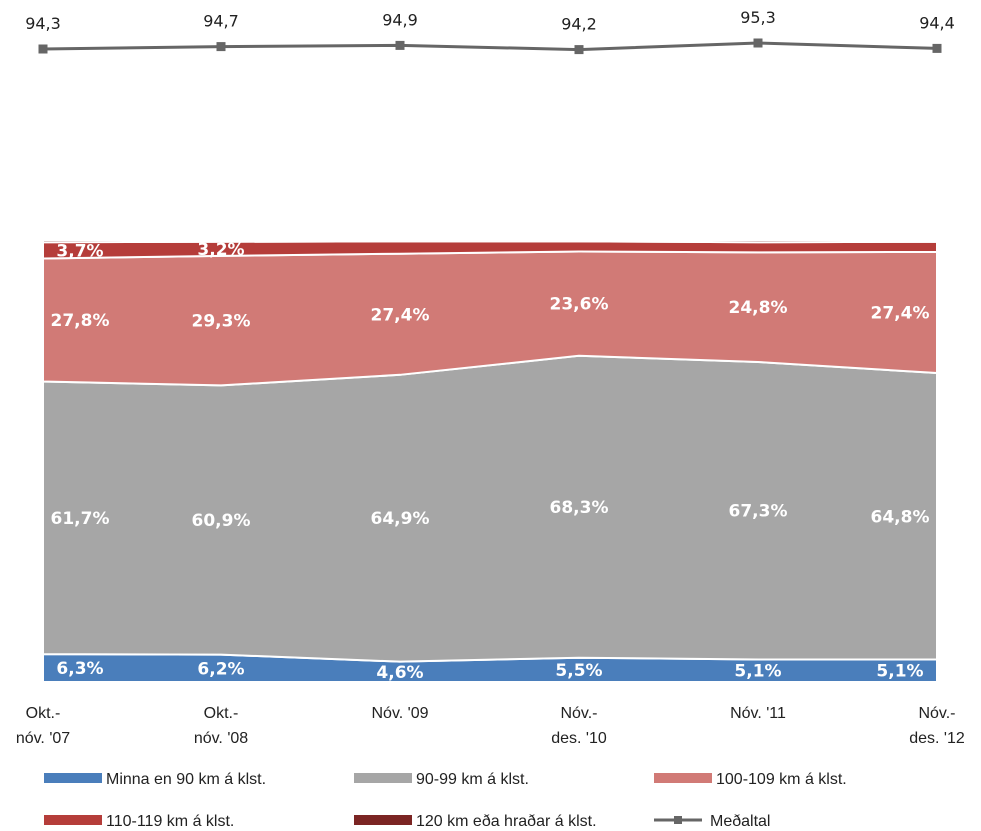 The image size is (981, 831). Describe the element at coordinates (221, 21) in the screenshot. I see `average-label: 94,7` at that location.